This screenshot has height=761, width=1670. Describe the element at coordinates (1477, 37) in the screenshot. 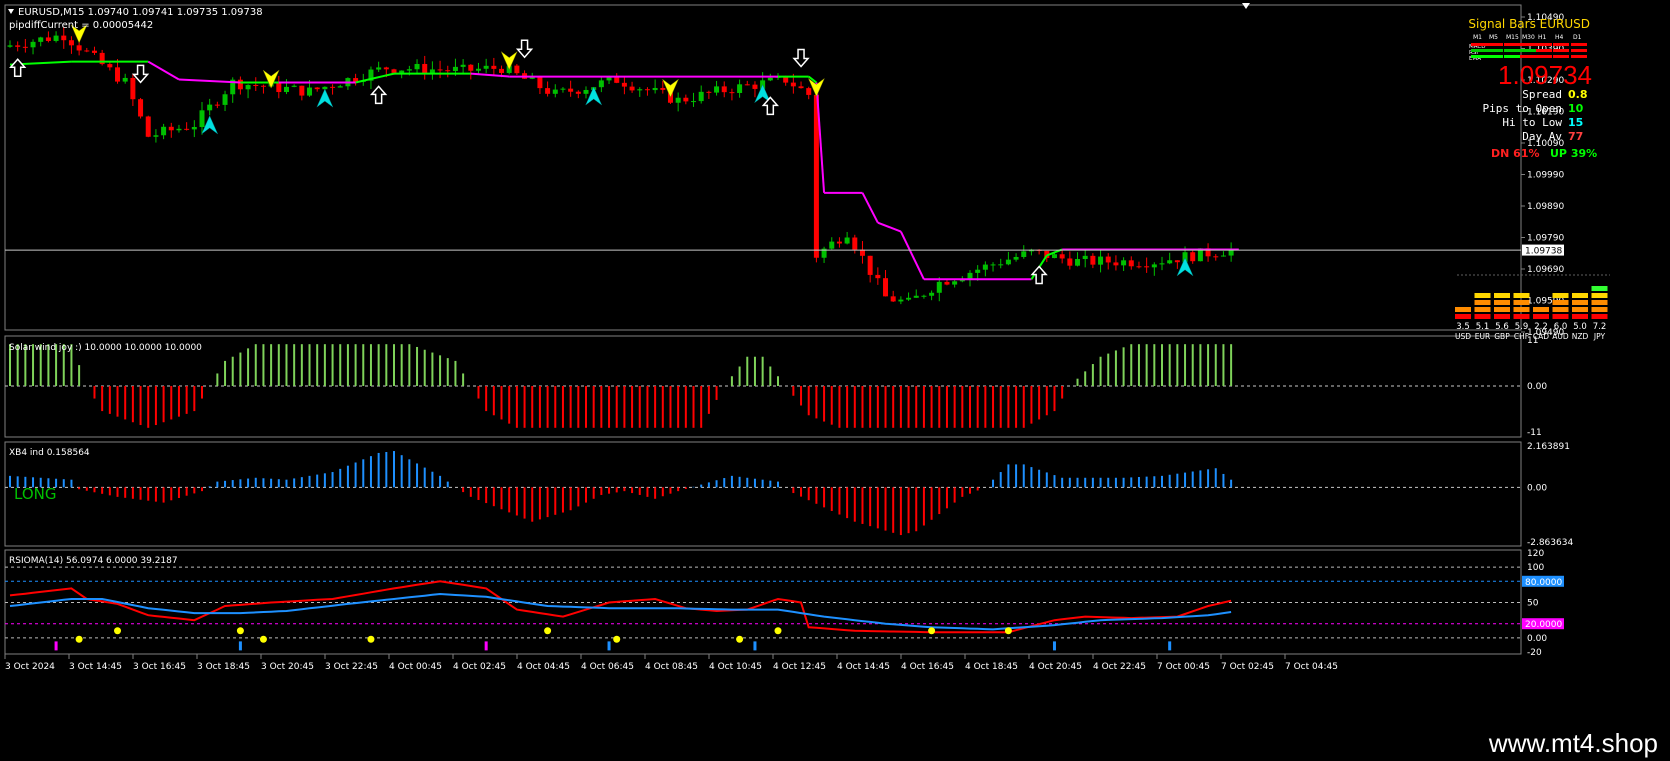

I see `timeframe-label: M1` at that location.